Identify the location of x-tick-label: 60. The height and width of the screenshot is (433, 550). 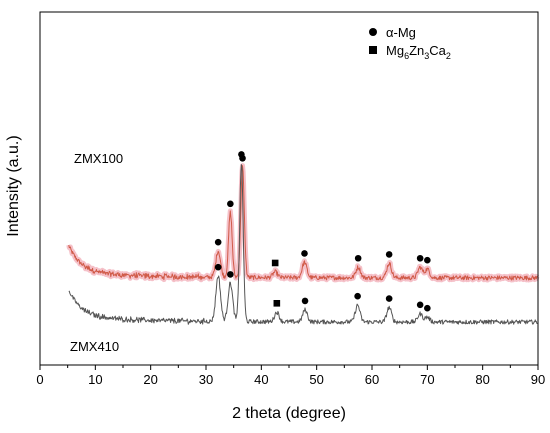
(372, 379).